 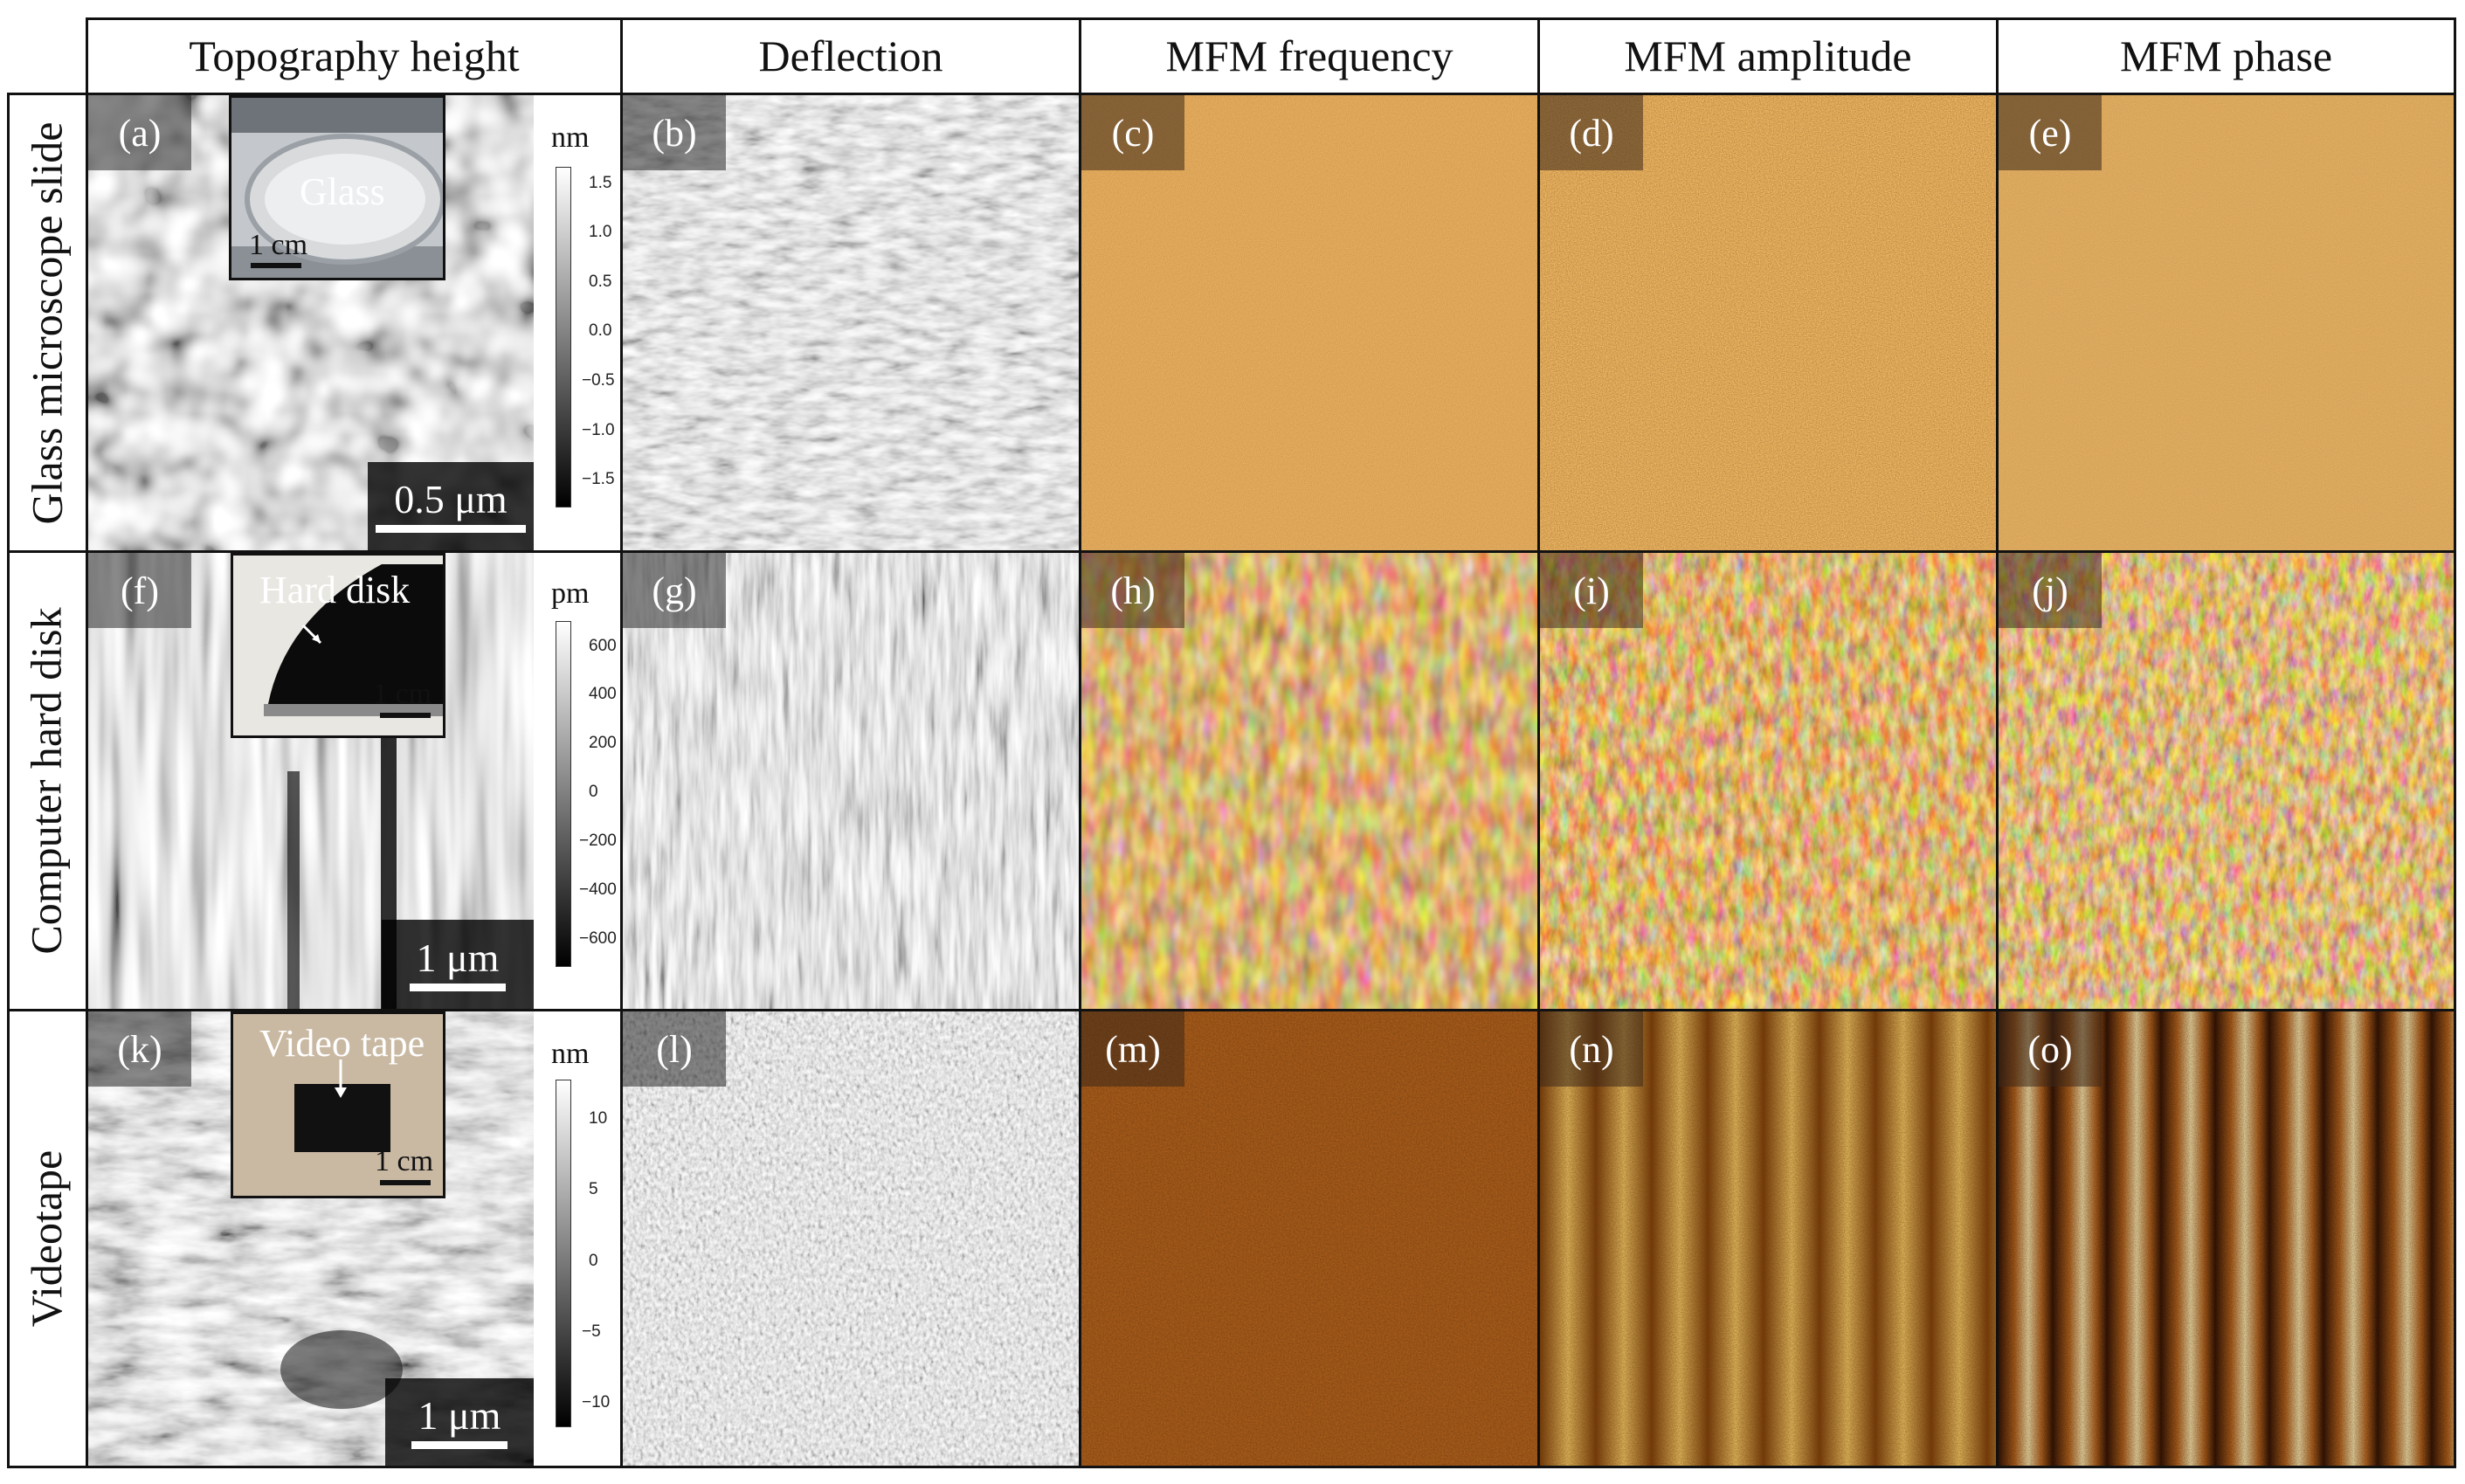 What do you see at coordinates (674, 590) in the screenshot?
I see `panel-label: (g)` at bounding box center [674, 590].